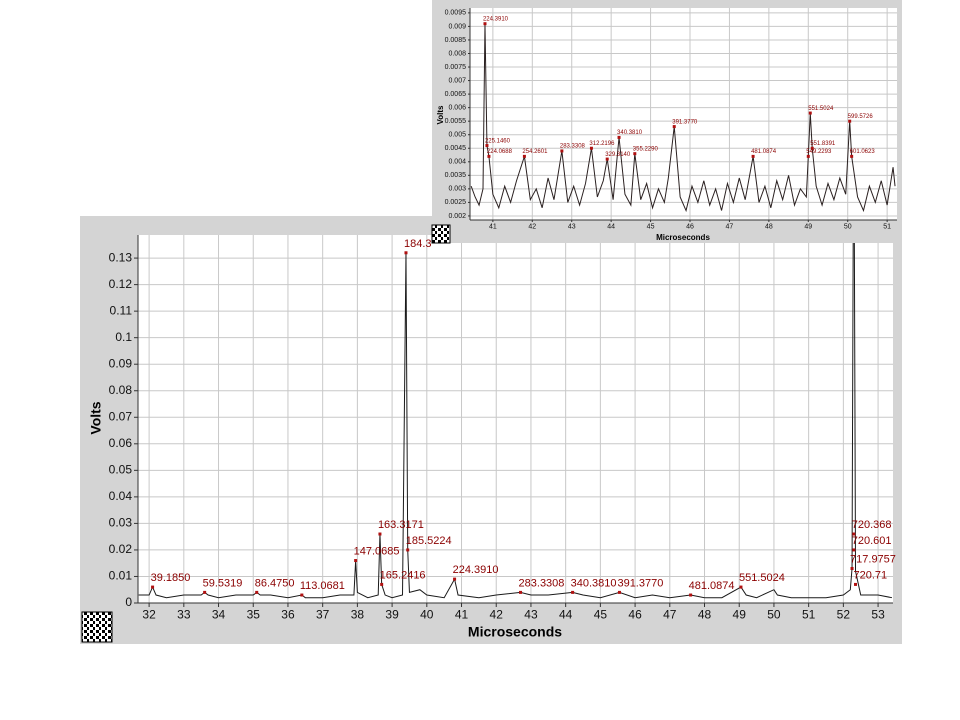 Image resolution: width=960 pixels, height=720 pixels. What do you see at coordinates (457, 189) in the screenshot?
I see `y-tick-label: 0.003` at bounding box center [457, 189].